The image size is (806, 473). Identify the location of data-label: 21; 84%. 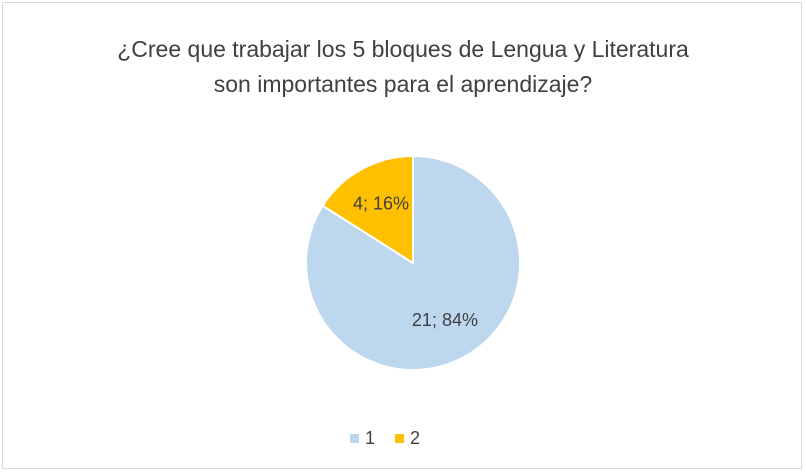
(445, 320).